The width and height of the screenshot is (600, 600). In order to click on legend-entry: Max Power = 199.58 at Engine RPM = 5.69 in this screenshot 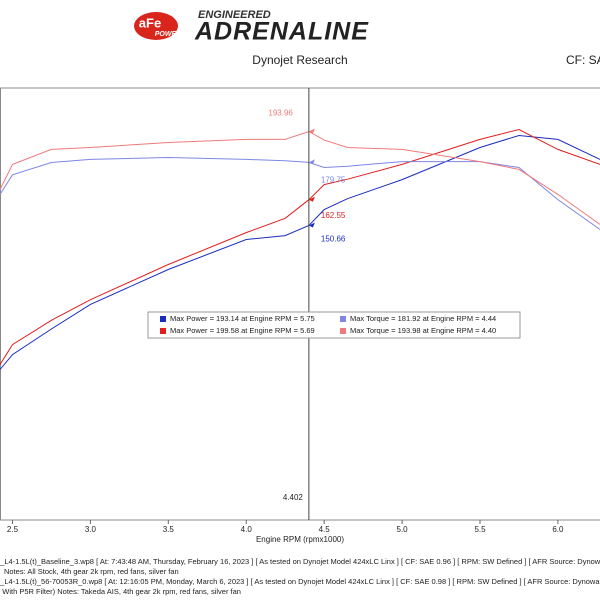, I will do `click(242, 330)`.